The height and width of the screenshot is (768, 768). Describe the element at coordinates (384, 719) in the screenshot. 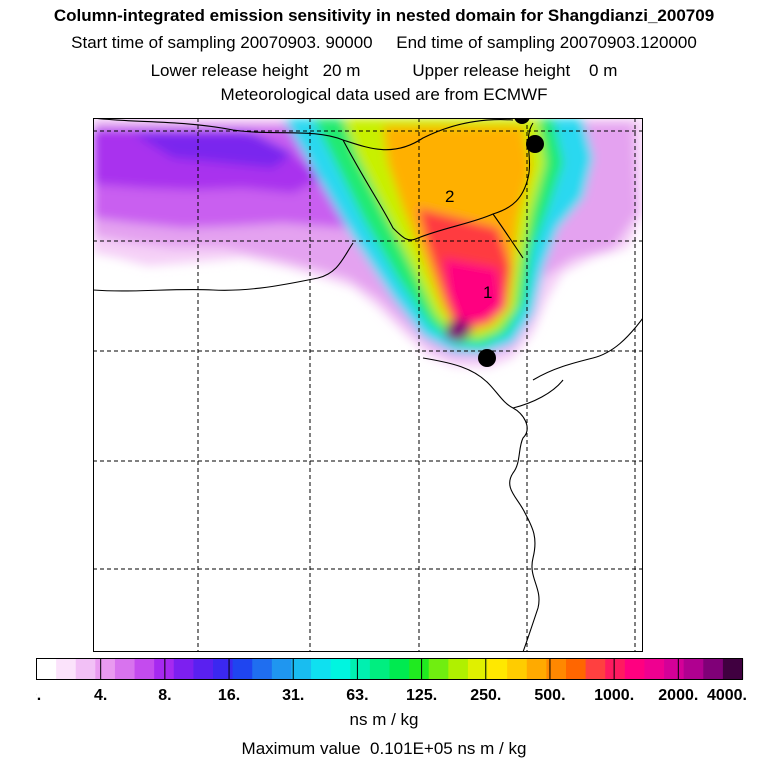

I see `colorbar-unit: ns m / kg` at that location.